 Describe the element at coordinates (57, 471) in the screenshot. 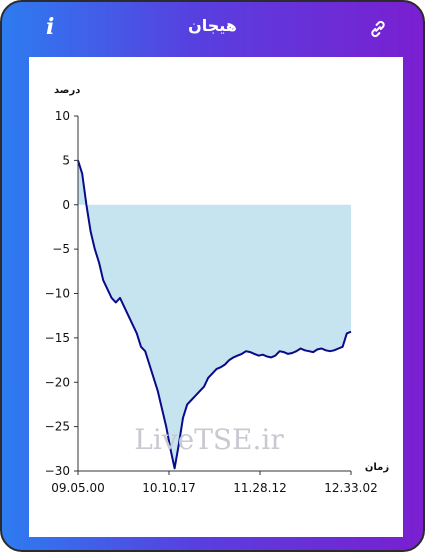

I see `y-tick-label: −30` at that location.